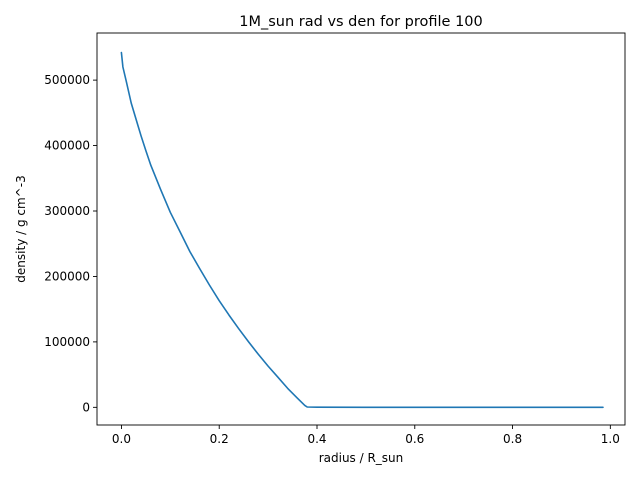  What do you see at coordinates (361, 22) in the screenshot?
I see `chart-title: 1M_sun rad vs den for profile 100` at bounding box center [361, 22].